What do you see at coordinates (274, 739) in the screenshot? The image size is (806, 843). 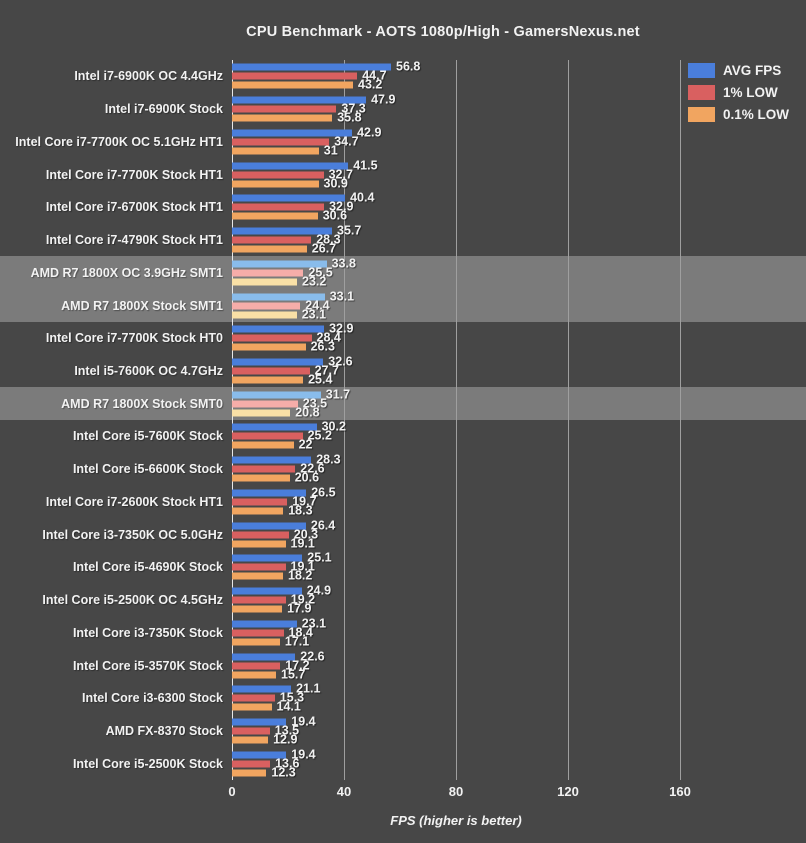 I see `bar-line: 12.9` at bounding box center [274, 739].